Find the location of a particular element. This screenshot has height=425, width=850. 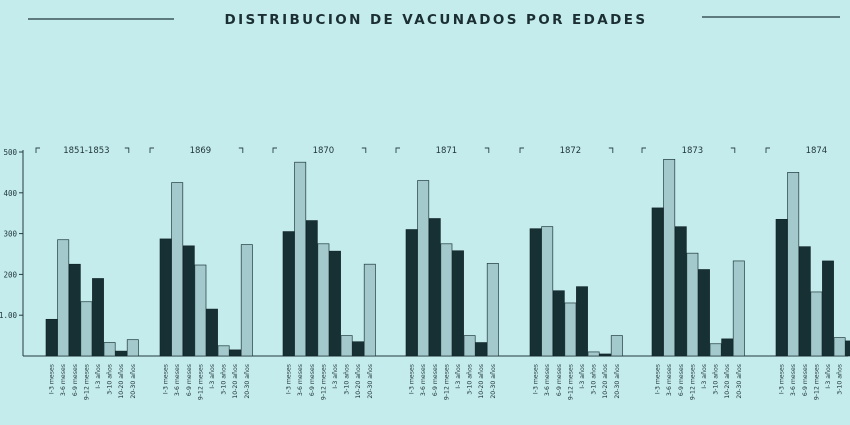

y-tick-label: 1.00 is located at coordinates (8, 315).